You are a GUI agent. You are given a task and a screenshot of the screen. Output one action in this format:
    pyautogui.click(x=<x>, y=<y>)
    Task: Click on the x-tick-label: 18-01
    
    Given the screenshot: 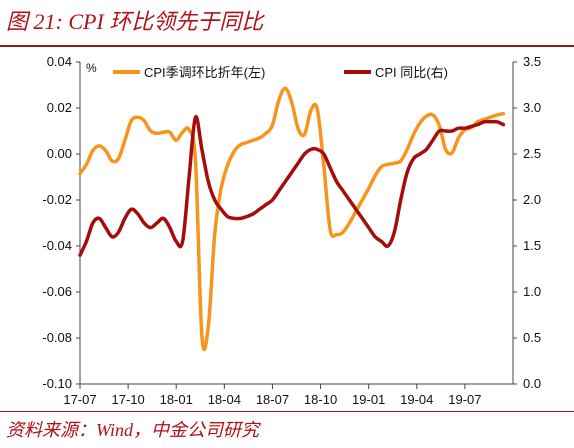 What is the action you would take?
    pyautogui.click(x=176, y=399)
    